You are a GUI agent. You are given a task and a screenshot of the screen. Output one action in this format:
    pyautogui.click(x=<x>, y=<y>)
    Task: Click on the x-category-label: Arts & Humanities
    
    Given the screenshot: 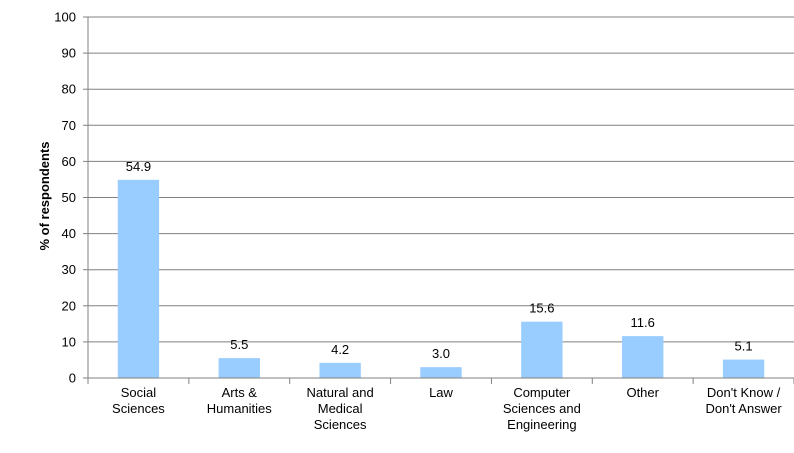 What is the action you would take?
    pyautogui.click(x=240, y=400)
    